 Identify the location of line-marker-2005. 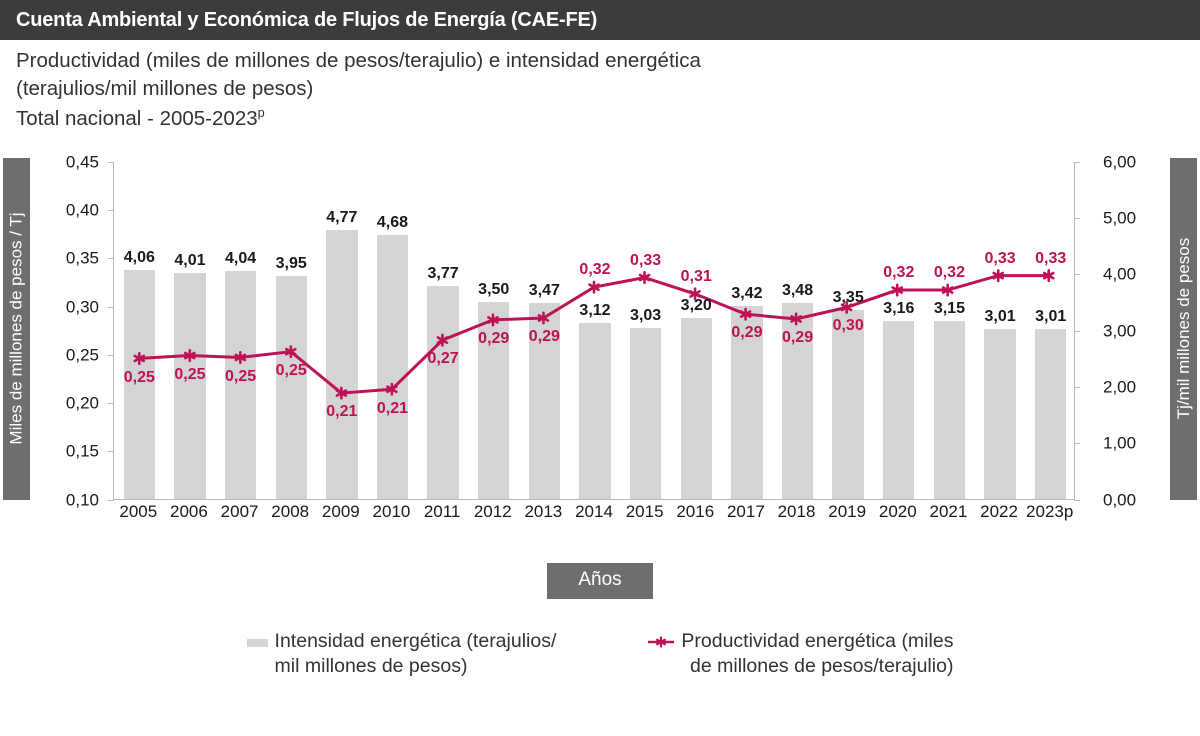
(139, 358).